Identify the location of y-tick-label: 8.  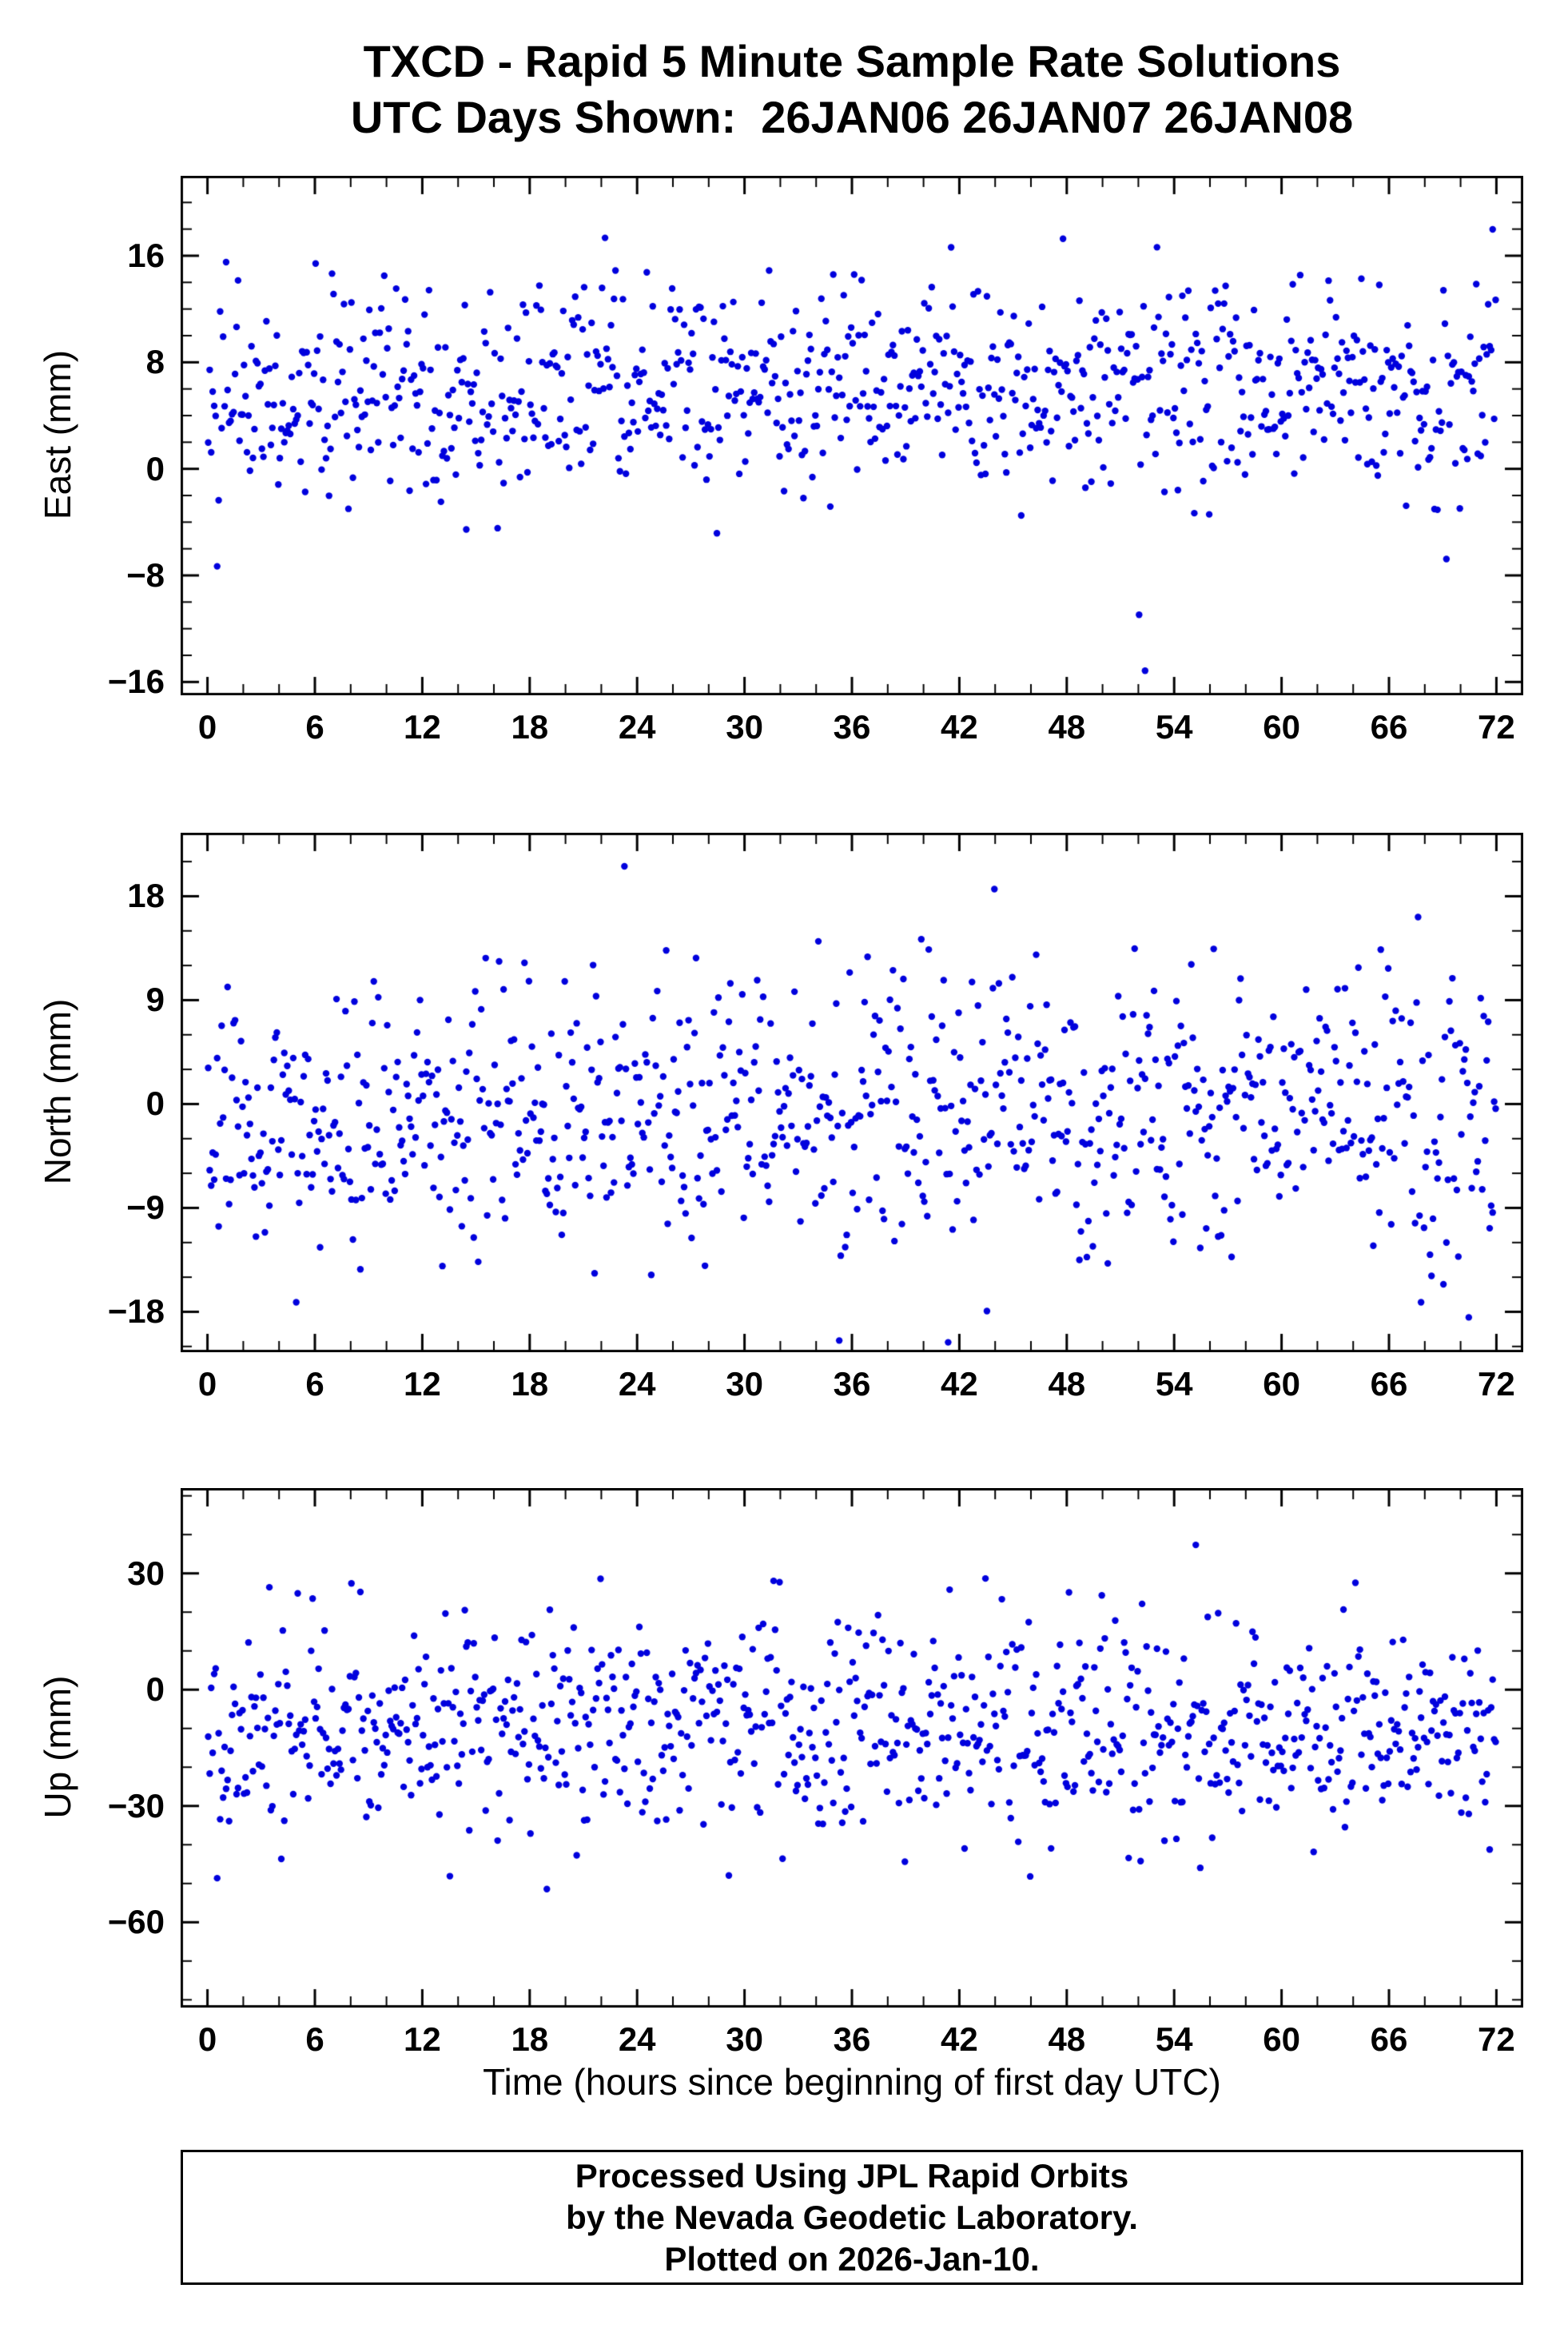
(155, 362).